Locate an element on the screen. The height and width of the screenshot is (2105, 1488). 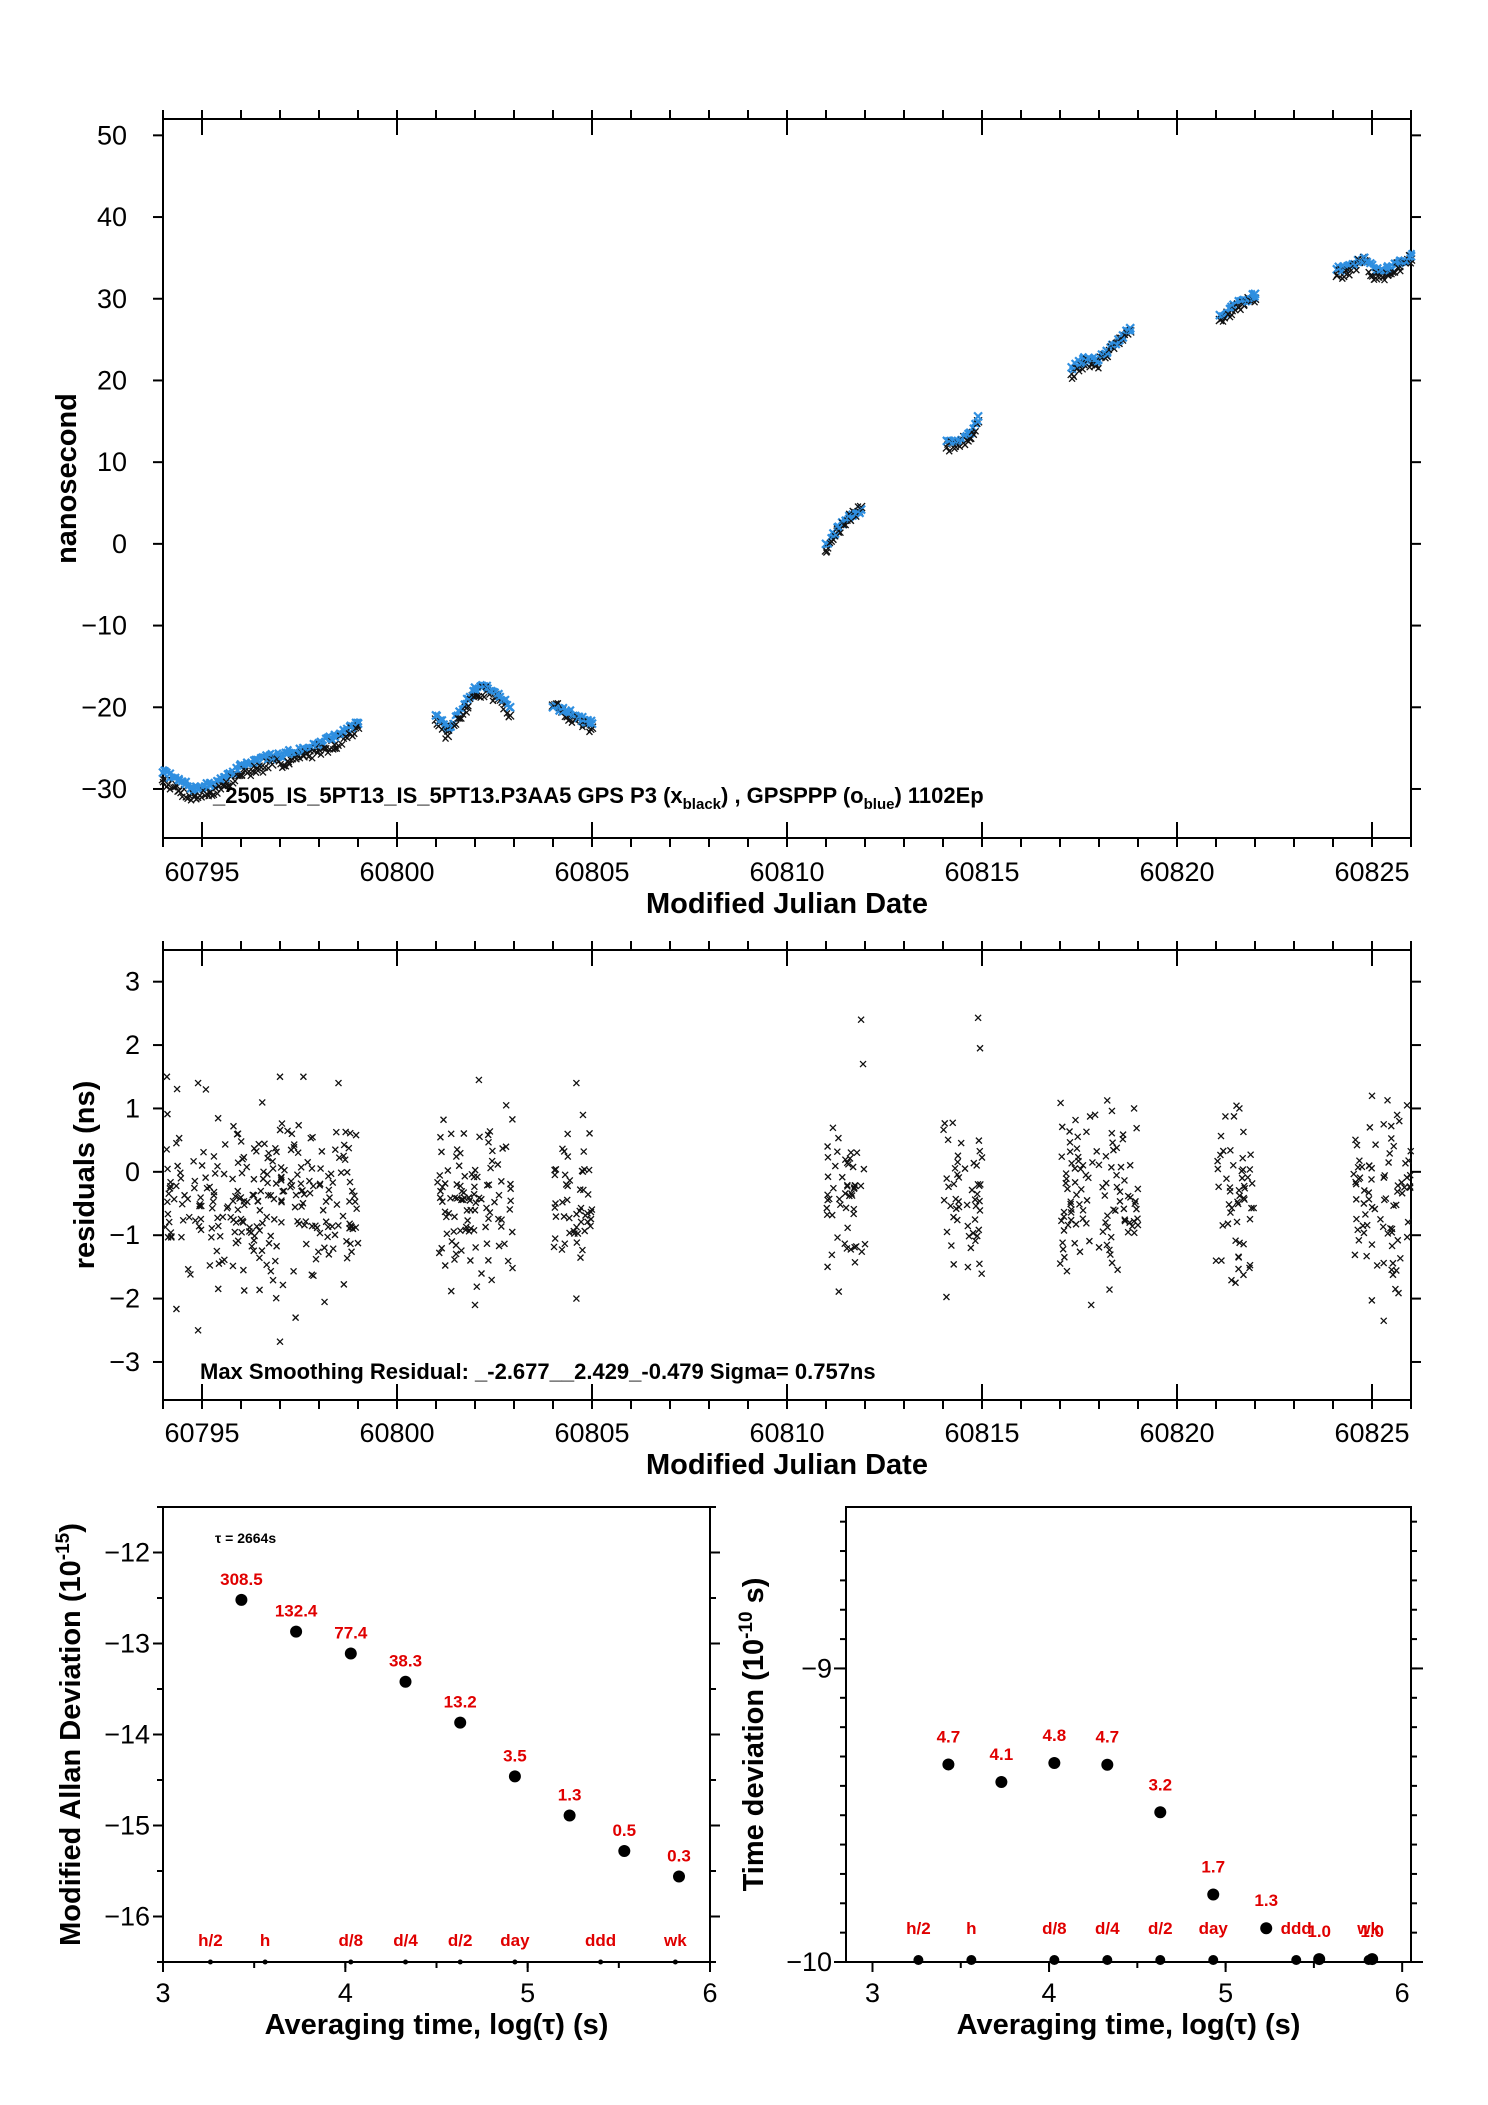
tdev-label: 1.7 is located at coordinates (1213, 1866).